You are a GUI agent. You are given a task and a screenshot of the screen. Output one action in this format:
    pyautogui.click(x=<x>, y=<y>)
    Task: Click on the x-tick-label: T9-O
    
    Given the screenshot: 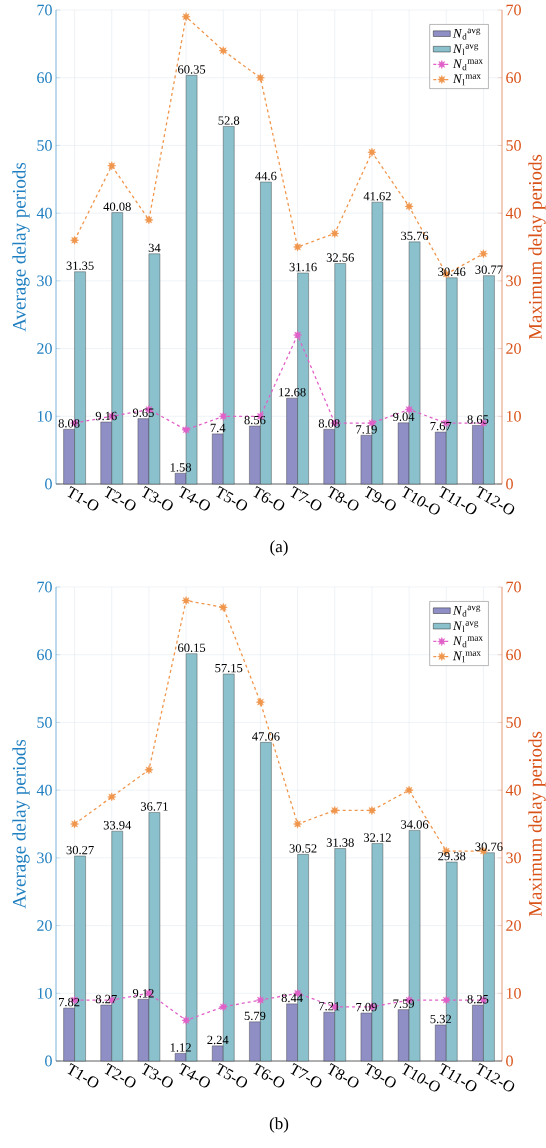 What is the action you would take?
    pyautogui.click(x=380, y=1075)
    